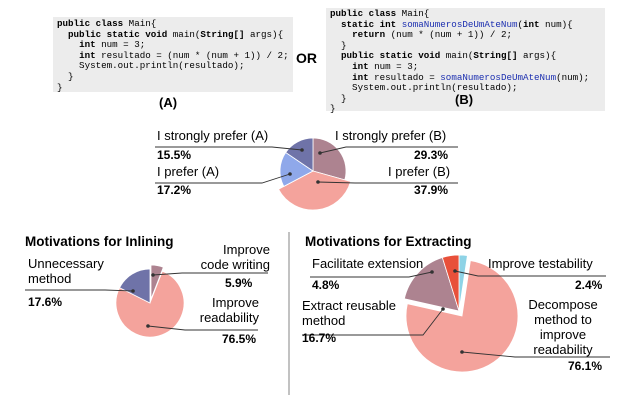 Image resolution: width=634 pixels, height=403 pixels. Describe the element at coordinates (329, 159) in the screenshot. I see `pie-slice-preference-i-strongly-prefer-b` at that location.